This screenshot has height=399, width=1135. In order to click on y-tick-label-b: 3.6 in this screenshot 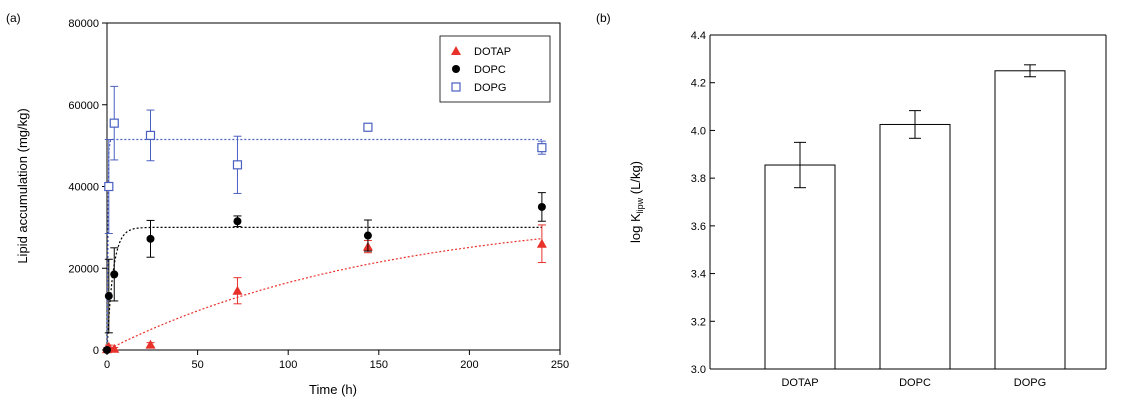, I will do `click(698, 227)`.